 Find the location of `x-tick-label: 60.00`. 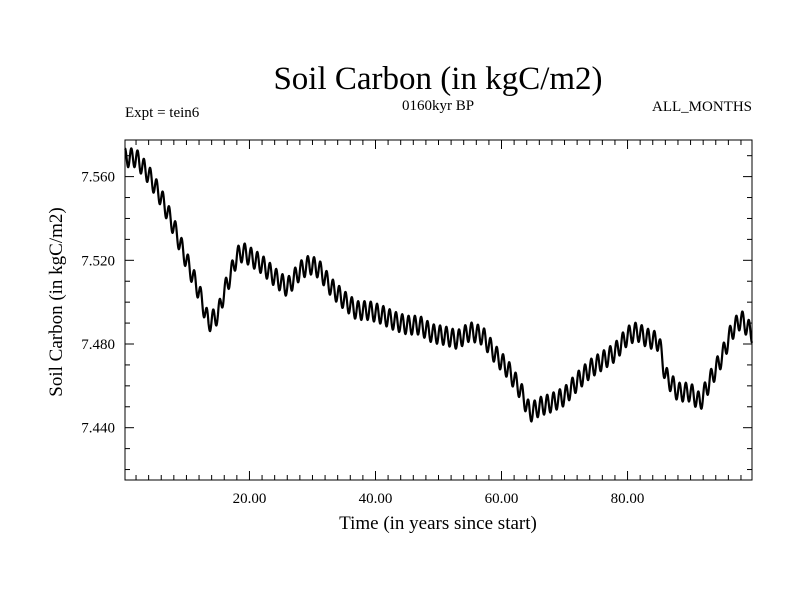

x-tick-label: 60.00 is located at coordinates (502, 499).